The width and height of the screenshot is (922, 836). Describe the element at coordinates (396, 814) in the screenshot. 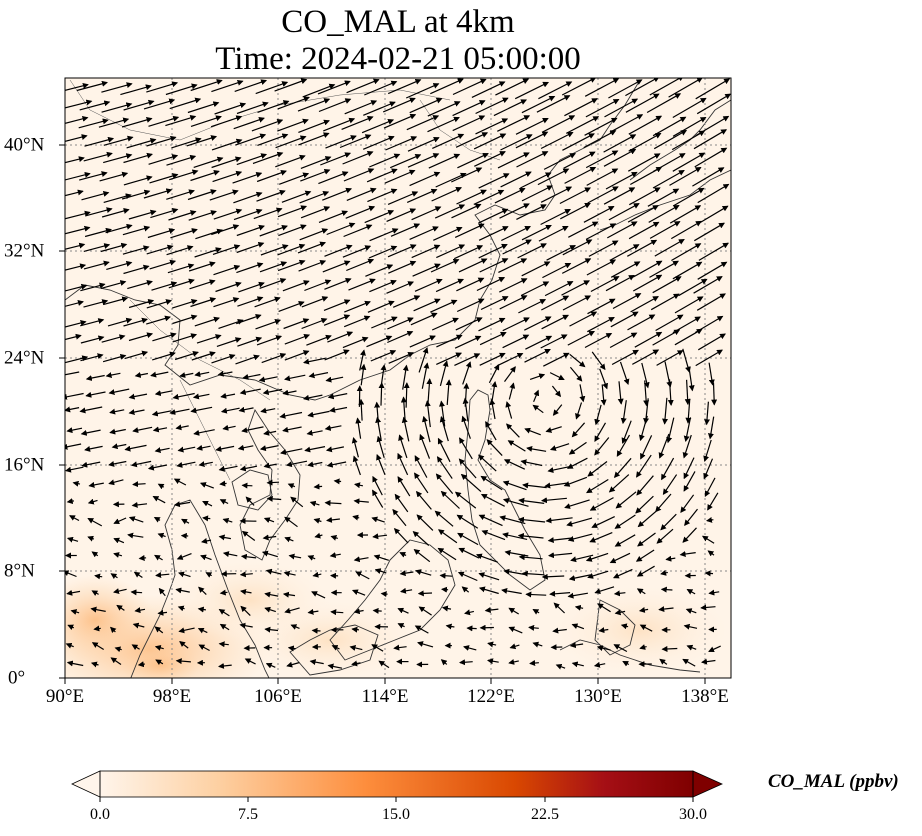

I see `colorbar-tick-label: 15.0` at that location.